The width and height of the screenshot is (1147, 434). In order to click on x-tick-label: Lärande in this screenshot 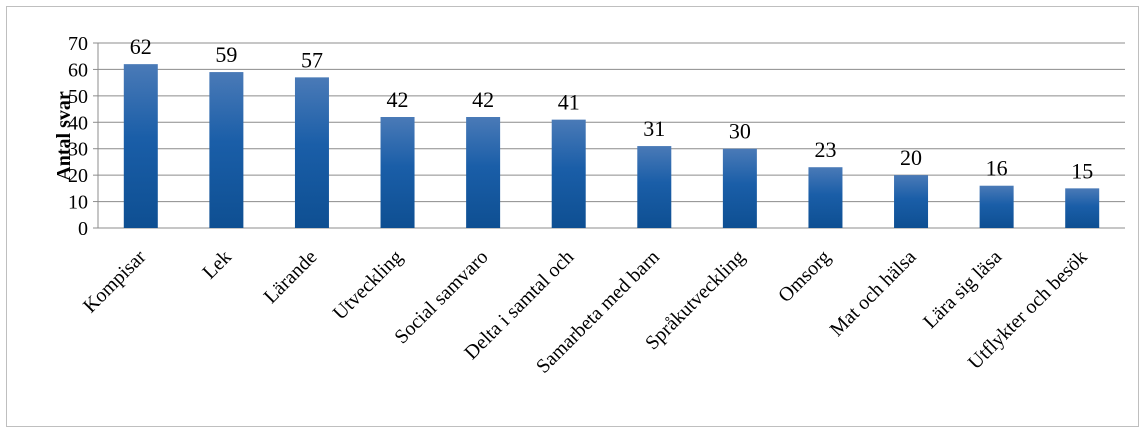, I will do `click(291, 277)`.